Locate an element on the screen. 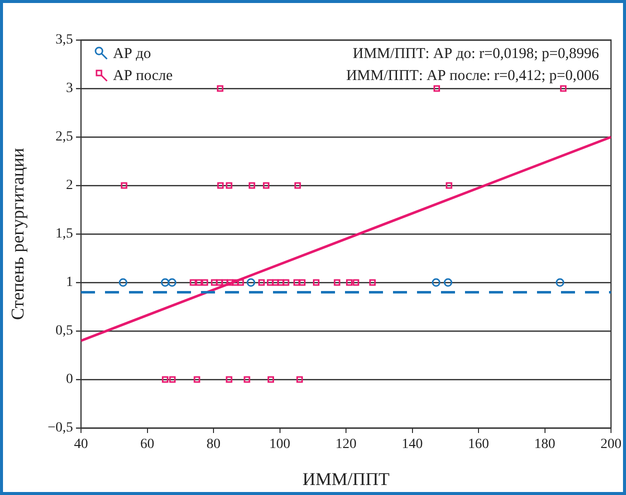  y-tick-label: 2,5 is located at coordinates (64, 137).